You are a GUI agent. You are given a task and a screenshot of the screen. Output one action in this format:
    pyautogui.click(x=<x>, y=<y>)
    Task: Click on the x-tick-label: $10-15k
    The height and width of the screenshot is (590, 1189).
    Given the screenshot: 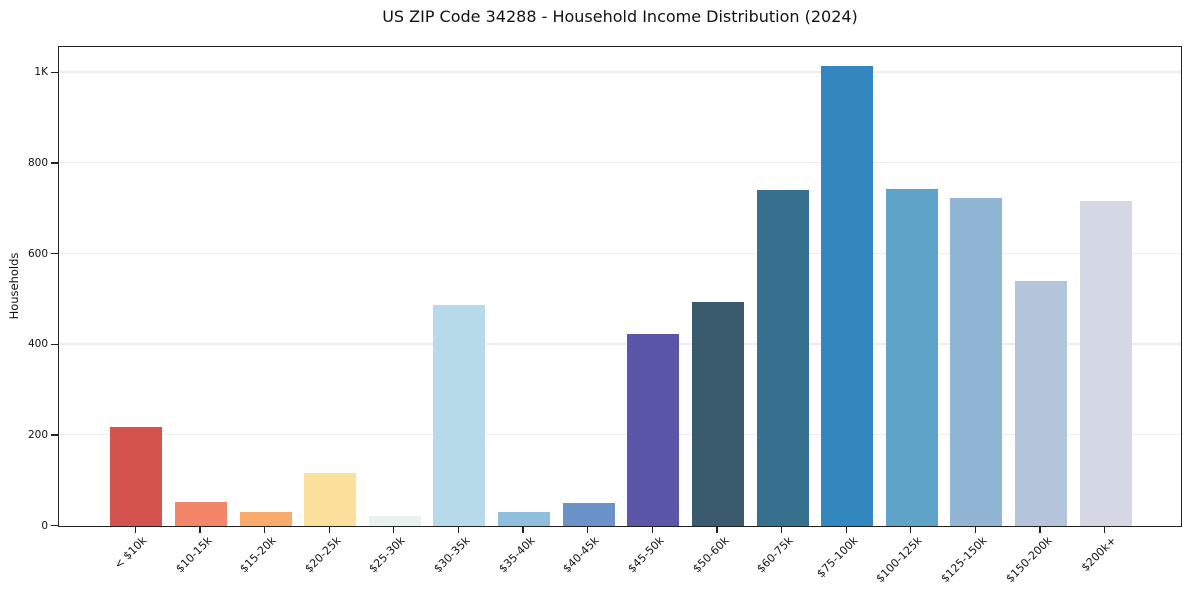 What is the action you would take?
    pyautogui.click(x=193, y=555)
    